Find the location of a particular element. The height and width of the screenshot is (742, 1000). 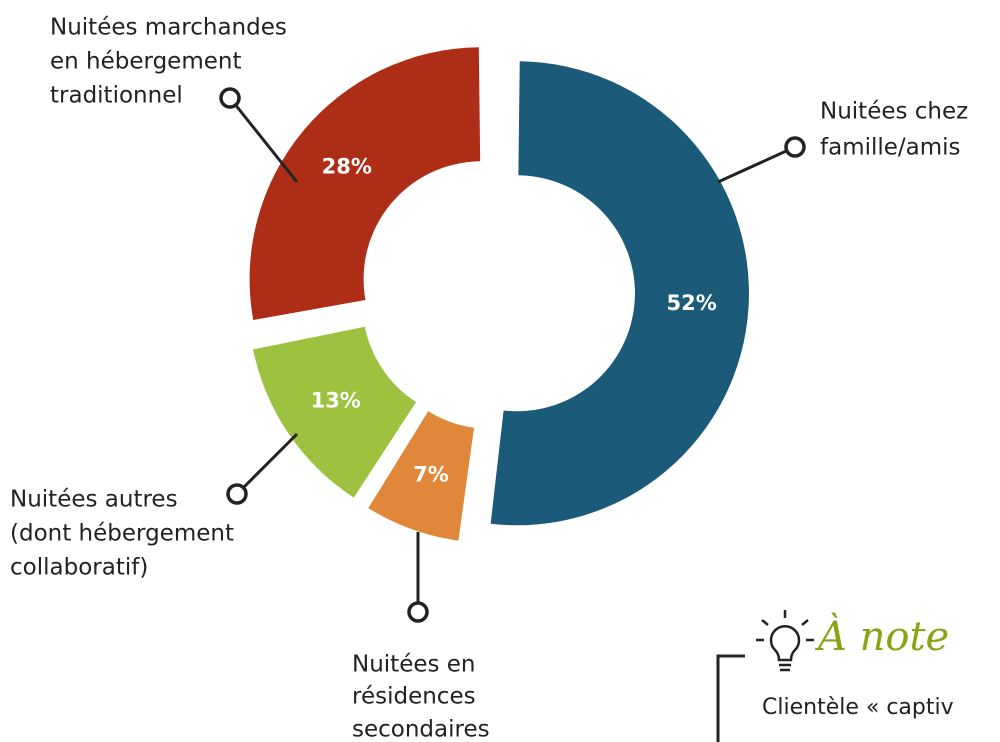

value-label: 7% is located at coordinates (431, 474).